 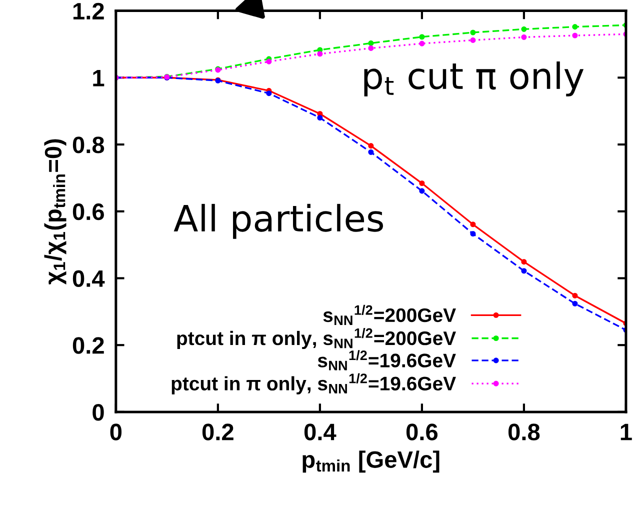 What do you see at coordinates (98, 78) in the screenshot?
I see `y-tick-label: 1` at bounding box center [98, 78].